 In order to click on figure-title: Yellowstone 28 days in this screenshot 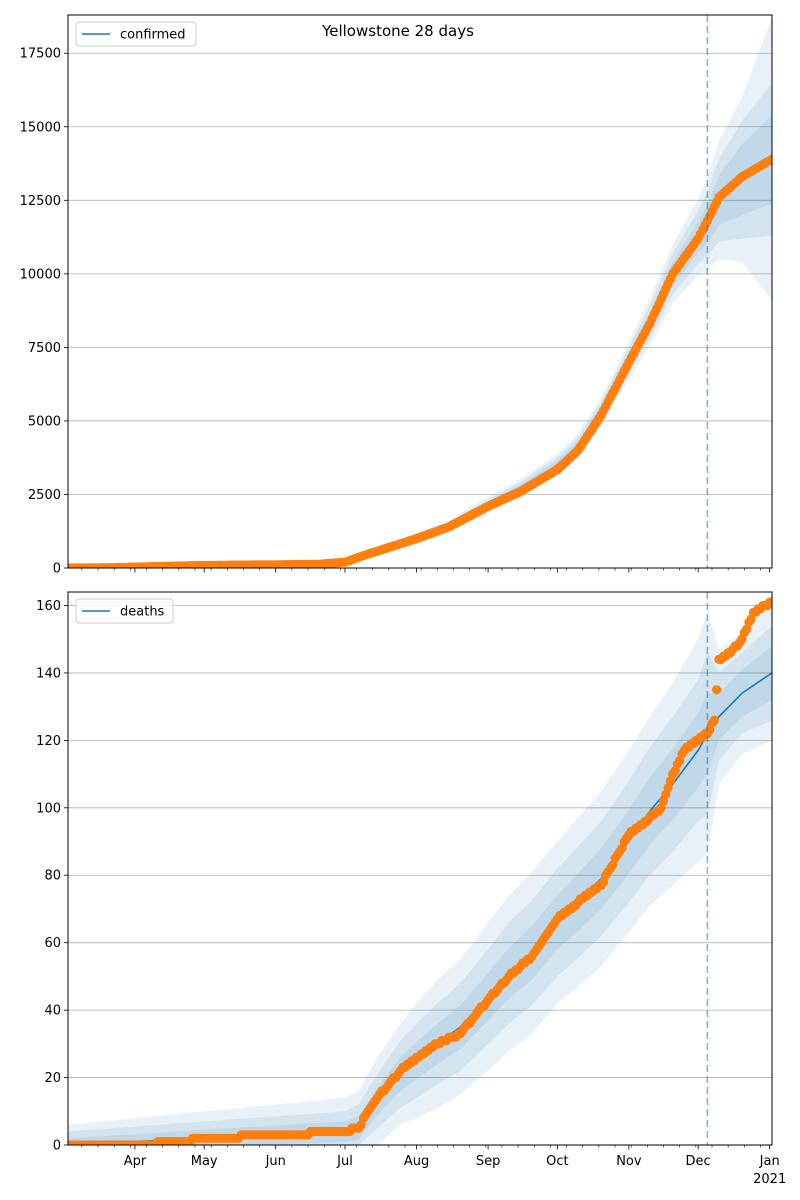, I will do `click(397, 31)`.